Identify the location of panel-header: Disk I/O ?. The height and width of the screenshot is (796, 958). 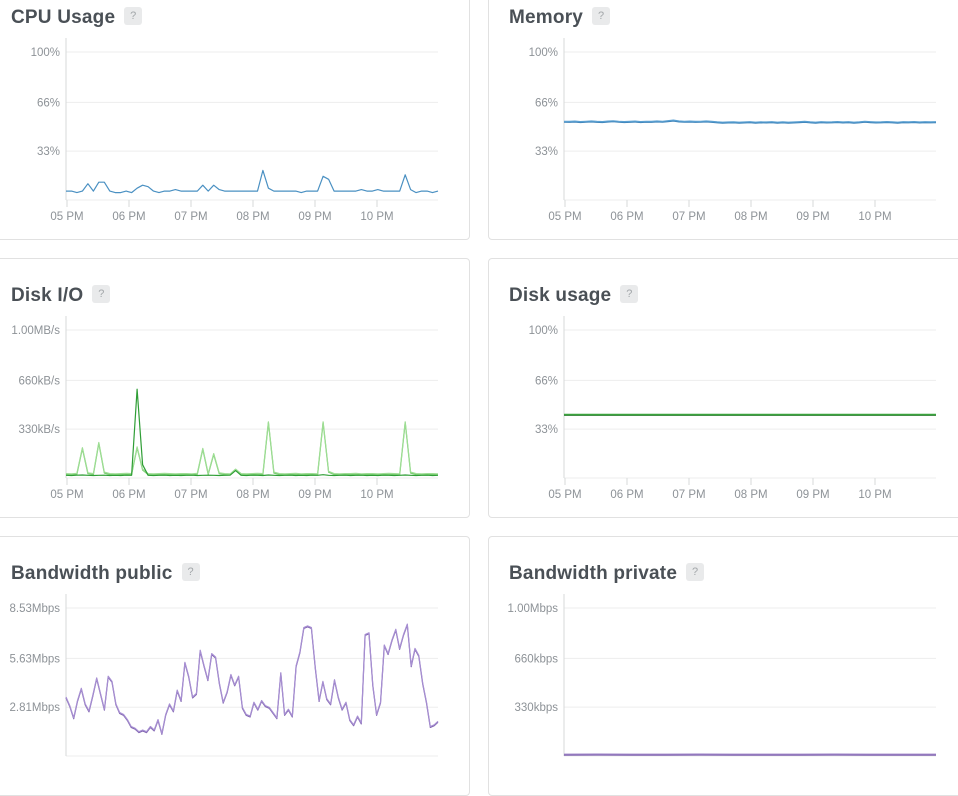
(60, 296).